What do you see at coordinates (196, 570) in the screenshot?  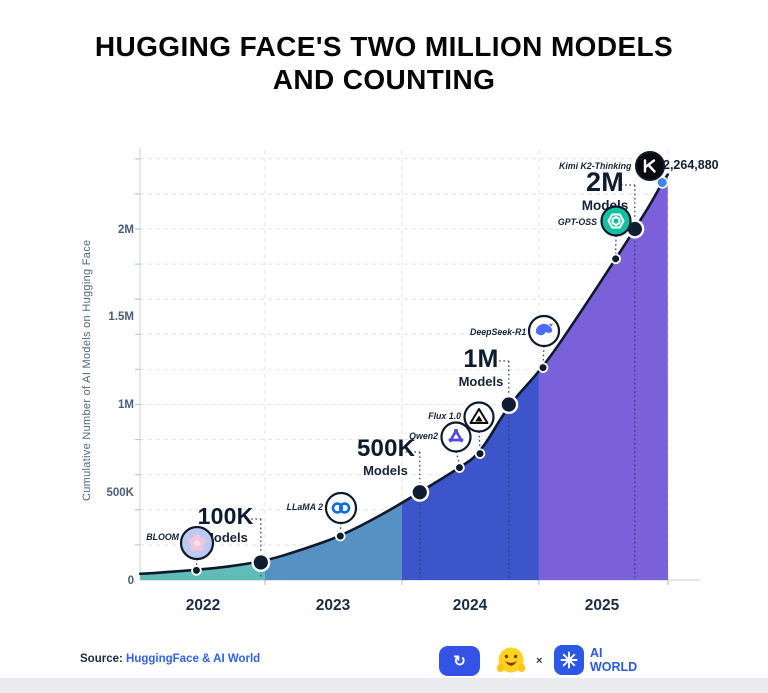 I see `data-point-bloom` at bounding box center [196, 570].